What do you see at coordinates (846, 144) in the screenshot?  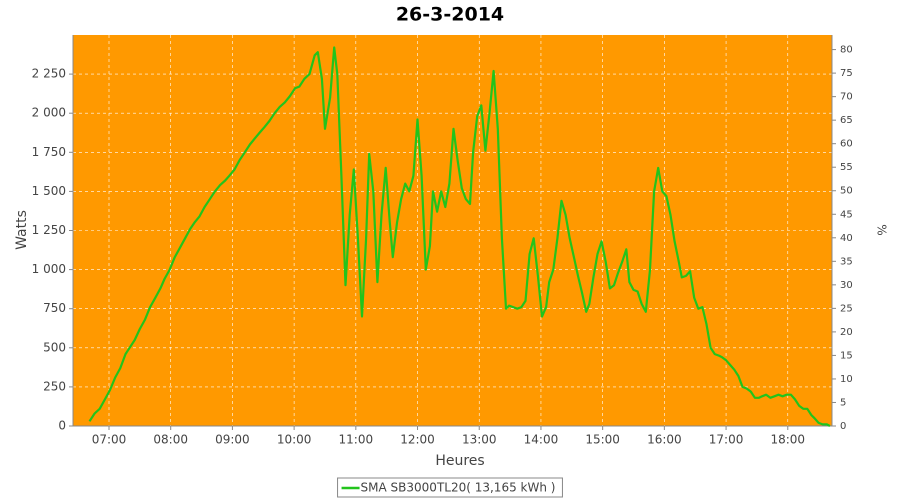 I see `y2-tick-label: 60` at bounding box center [846, 144].